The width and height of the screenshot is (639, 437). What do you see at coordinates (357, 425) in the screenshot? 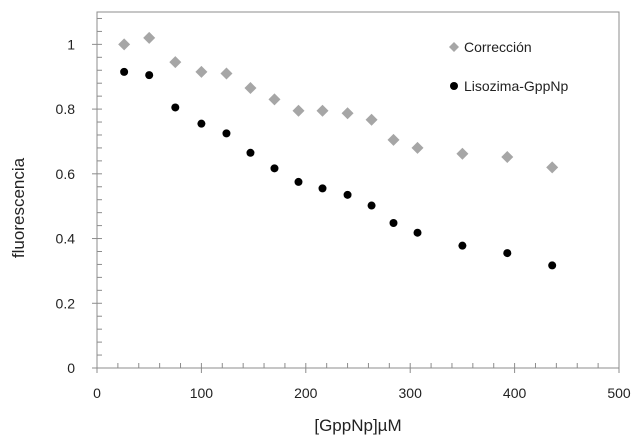
I see `x-axis-title: [GppNp]µM` at bounding box center [357, 425].